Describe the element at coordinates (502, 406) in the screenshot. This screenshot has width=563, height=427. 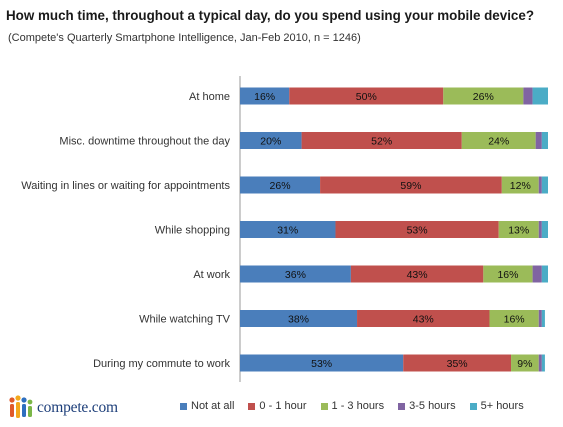
I see `legend-label: 5+ hours` at that location.